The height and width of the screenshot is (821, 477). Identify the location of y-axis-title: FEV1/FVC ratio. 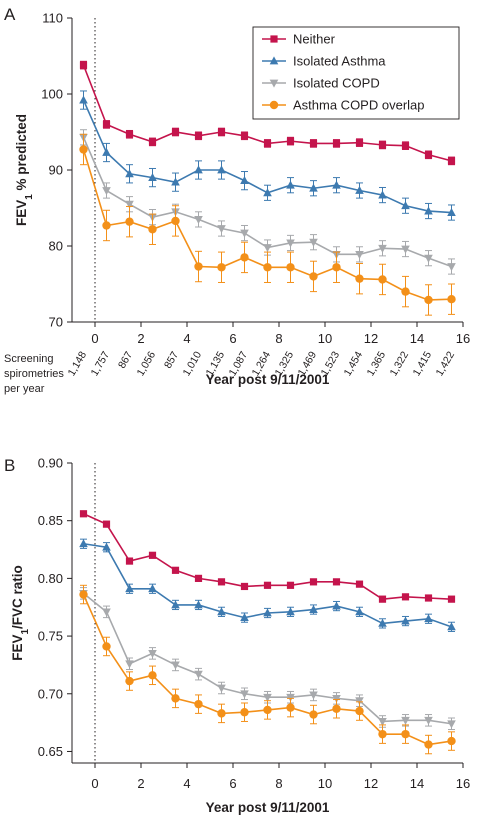
(20, 613).